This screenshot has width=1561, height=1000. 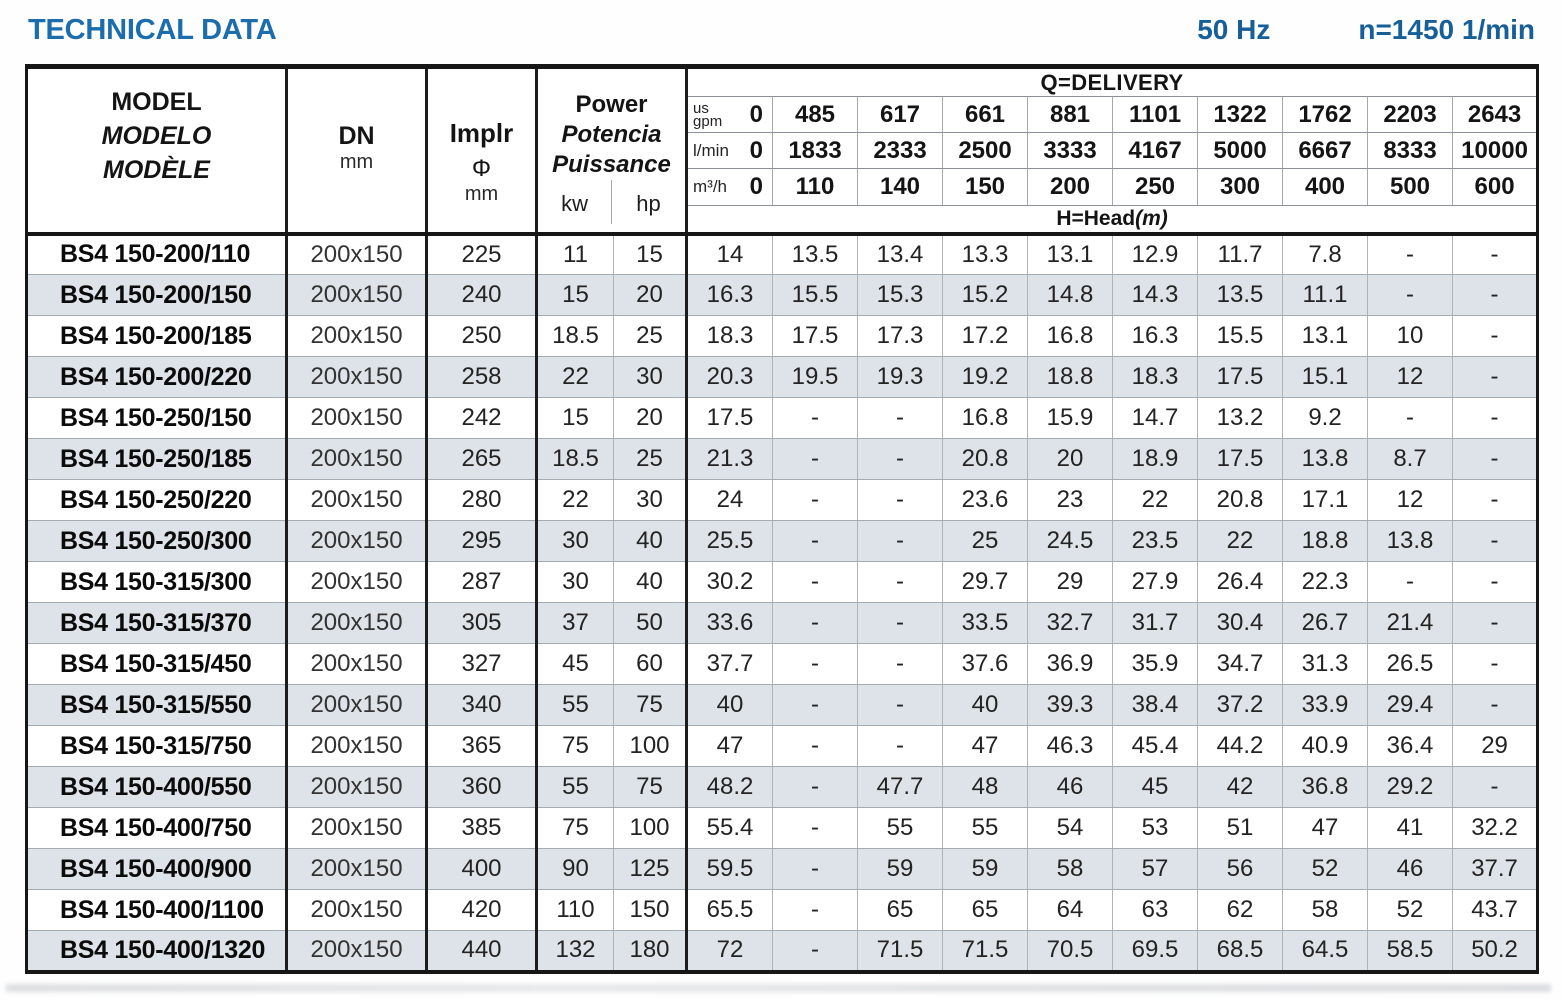 I want to click on impeller-cell: 225, so click(x=482, y=254).